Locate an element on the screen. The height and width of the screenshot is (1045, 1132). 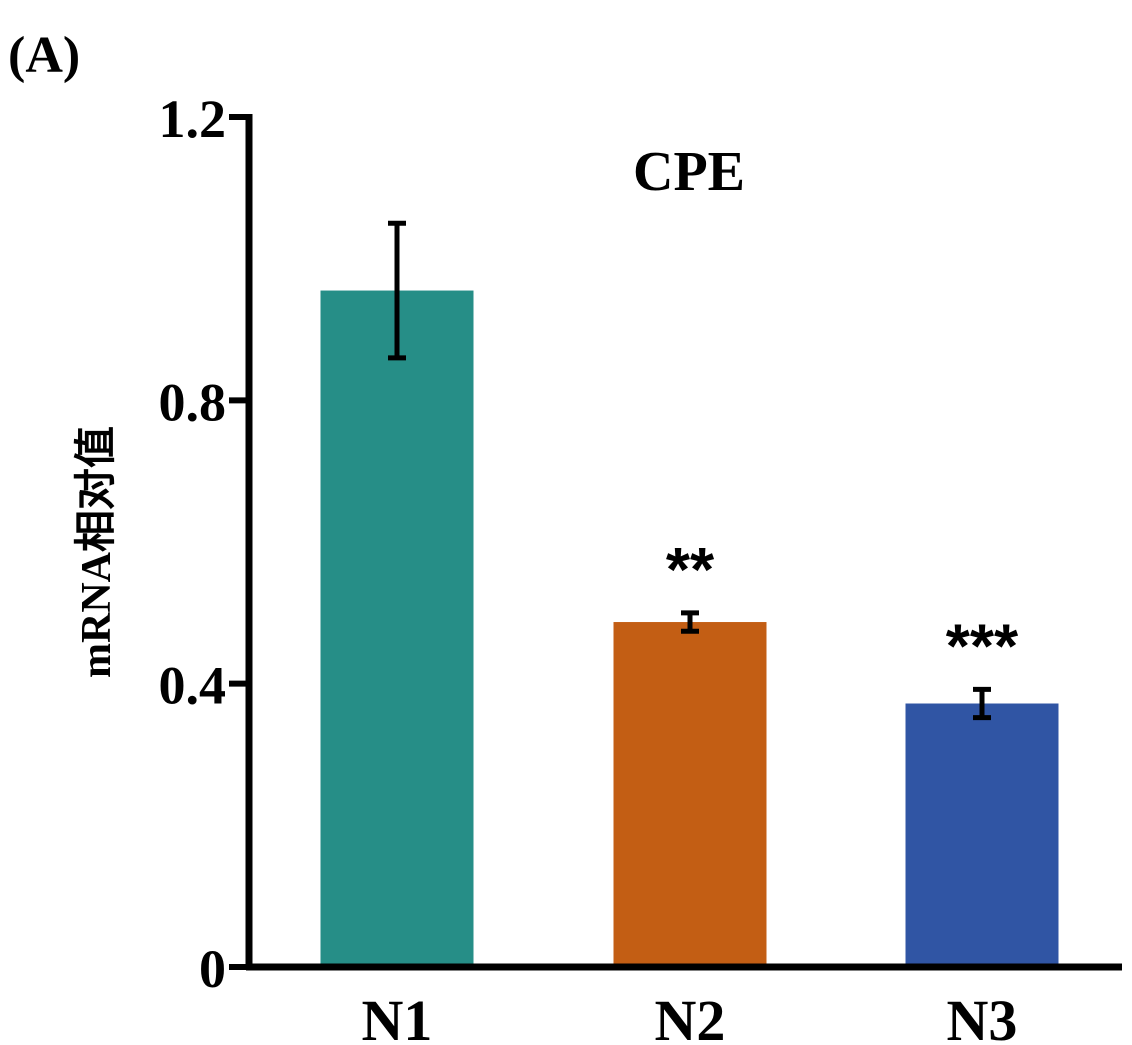
significance-layer: ***** is located at coordinates (842, 609).